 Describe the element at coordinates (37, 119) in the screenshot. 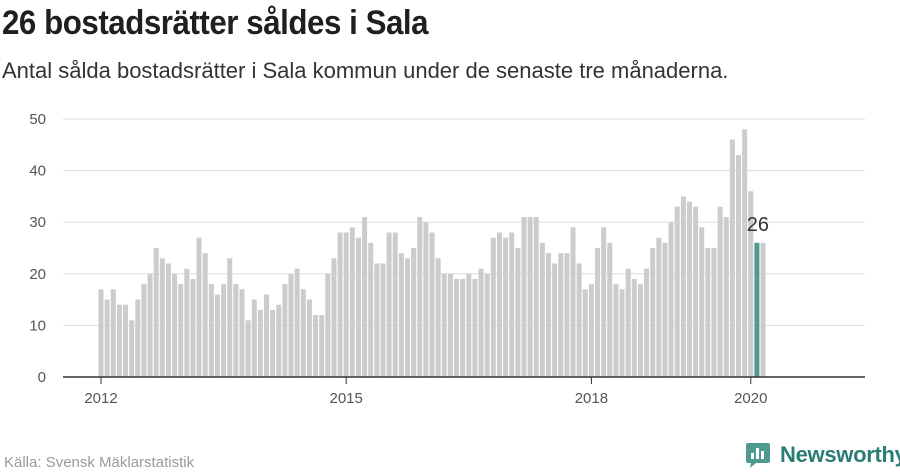

I see `y-tick-label: 50` at that location.